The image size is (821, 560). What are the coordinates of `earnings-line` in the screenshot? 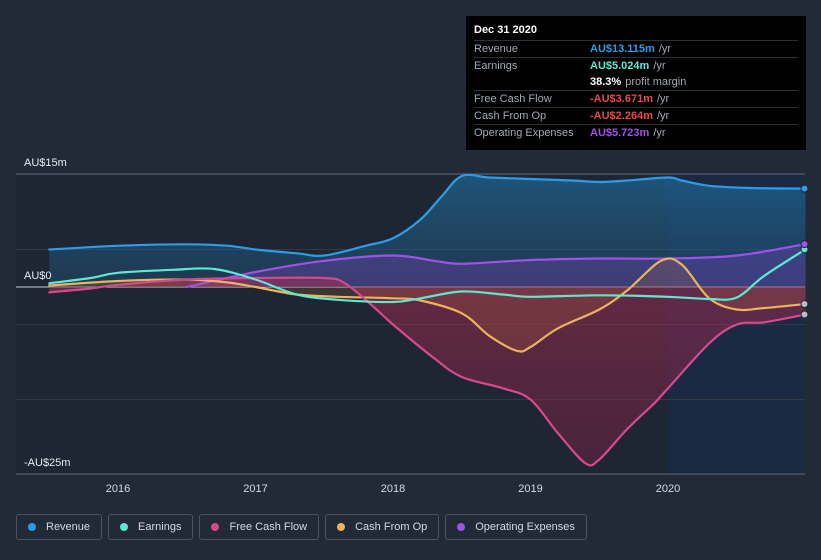 It's located at (427, 276).